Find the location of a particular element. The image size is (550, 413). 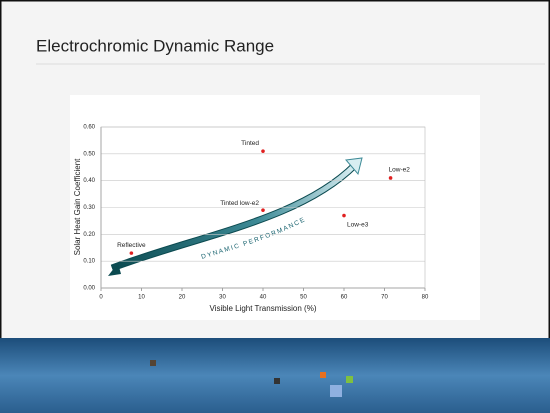

arrow-head is located at coordinates (354, 166).